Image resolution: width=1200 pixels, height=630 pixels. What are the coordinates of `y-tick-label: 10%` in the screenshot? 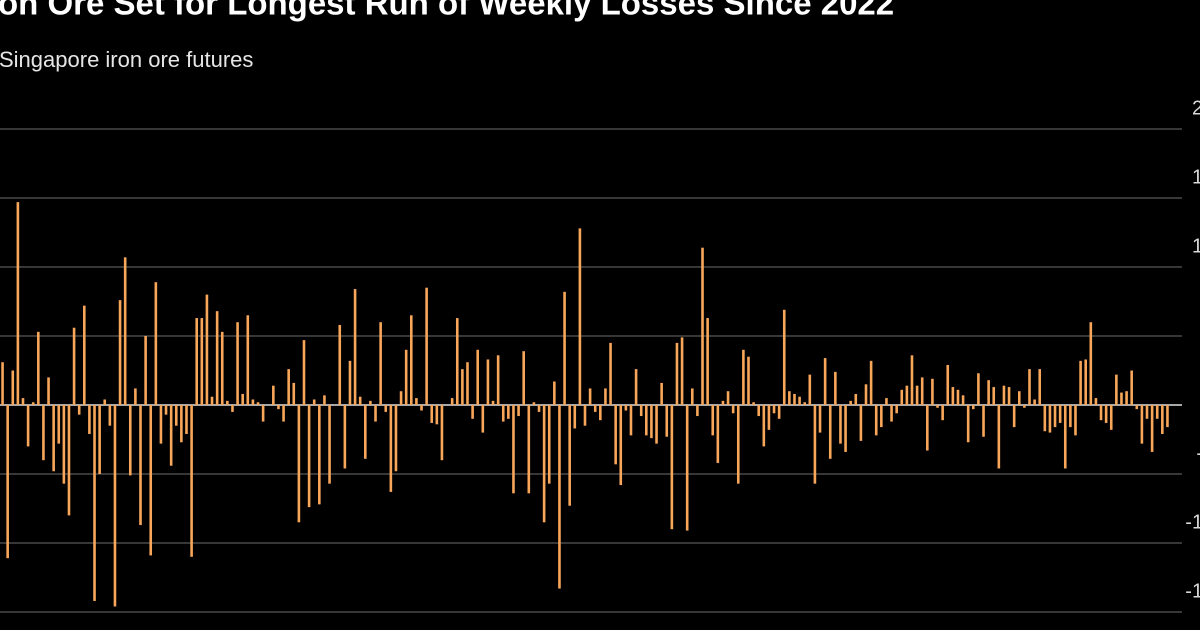 It's located at (1196, 246).